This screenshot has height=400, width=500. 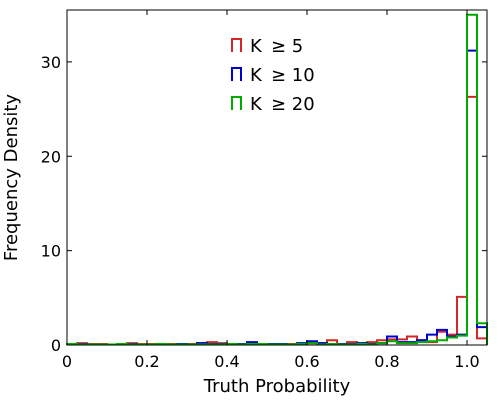 I want to click on x-tick-label: 0.2, so click(x=146, y=361).